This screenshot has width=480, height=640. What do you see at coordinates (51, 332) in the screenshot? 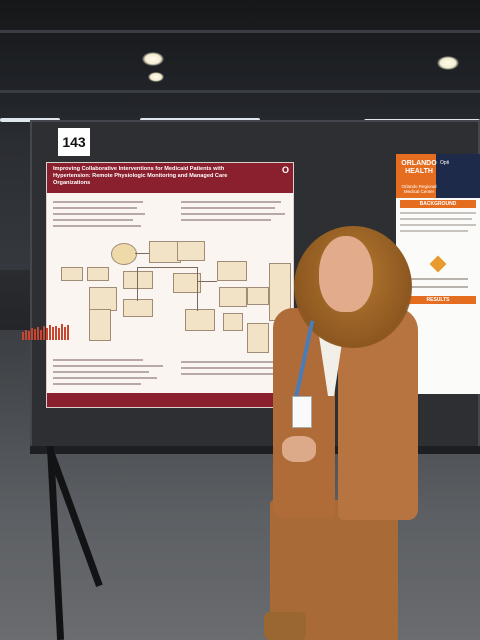
I see `results-bar-chart` at bounding box center [51, 332].